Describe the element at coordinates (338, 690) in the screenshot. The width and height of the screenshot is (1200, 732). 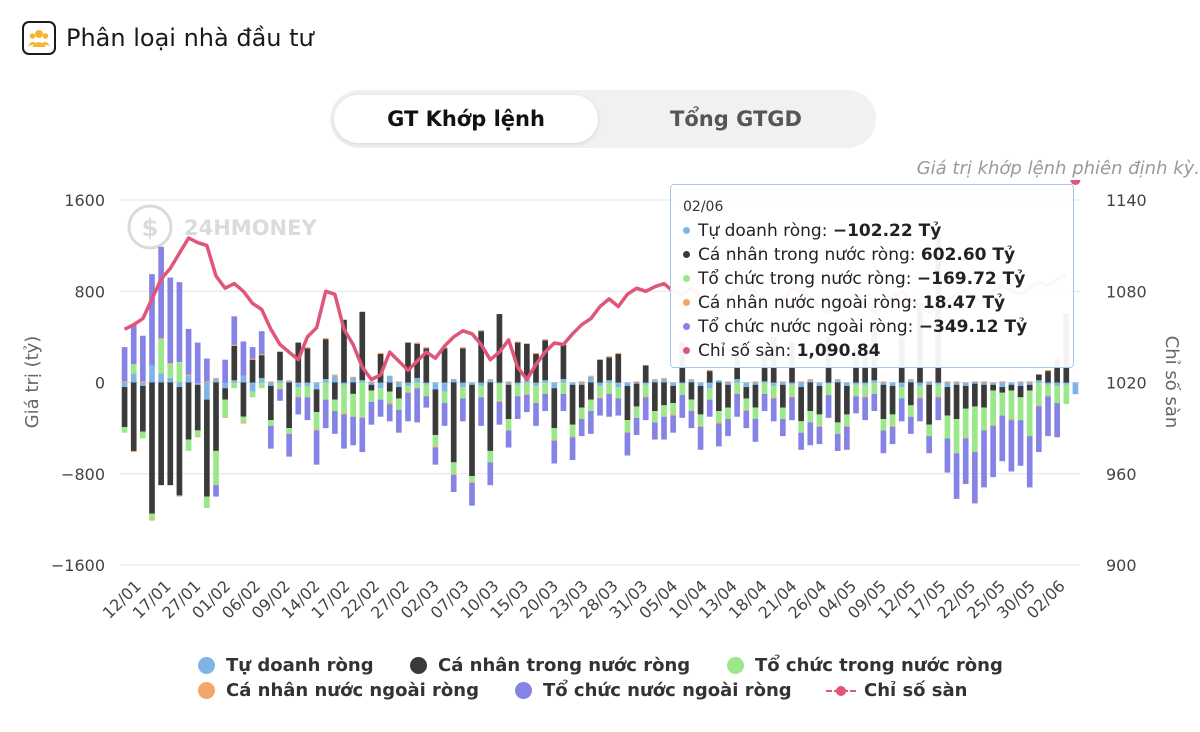
I see `legend-item-ca-nhan-nuoc-ngoai: Cá nhân nước ngoài ròng` at that location.